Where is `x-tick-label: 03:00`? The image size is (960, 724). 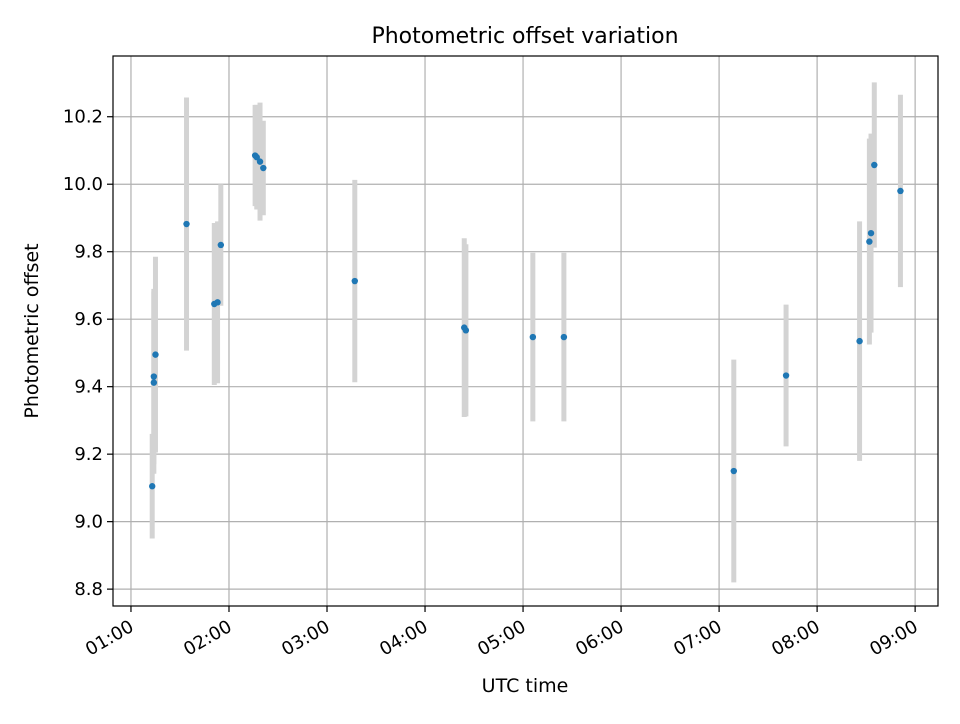
x-tick-label: 03:00 is located at coordinates (305, 638).